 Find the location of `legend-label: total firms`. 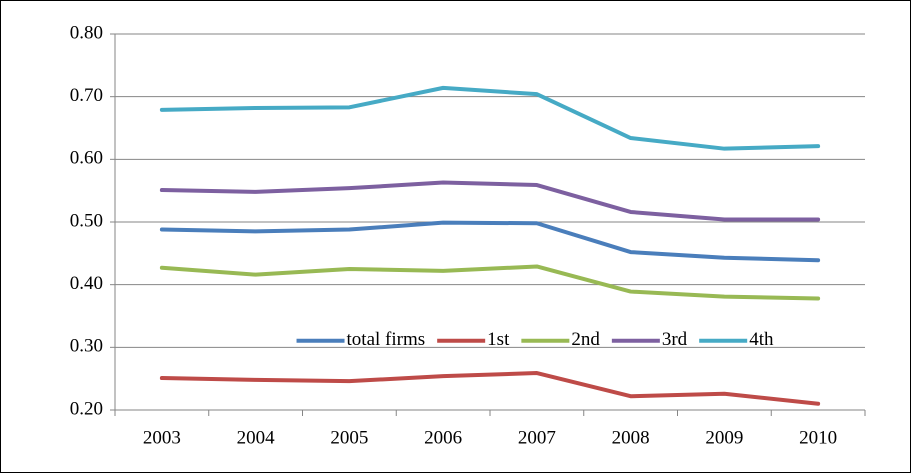

legend-label: total firms is located at coordinates (386, 339).